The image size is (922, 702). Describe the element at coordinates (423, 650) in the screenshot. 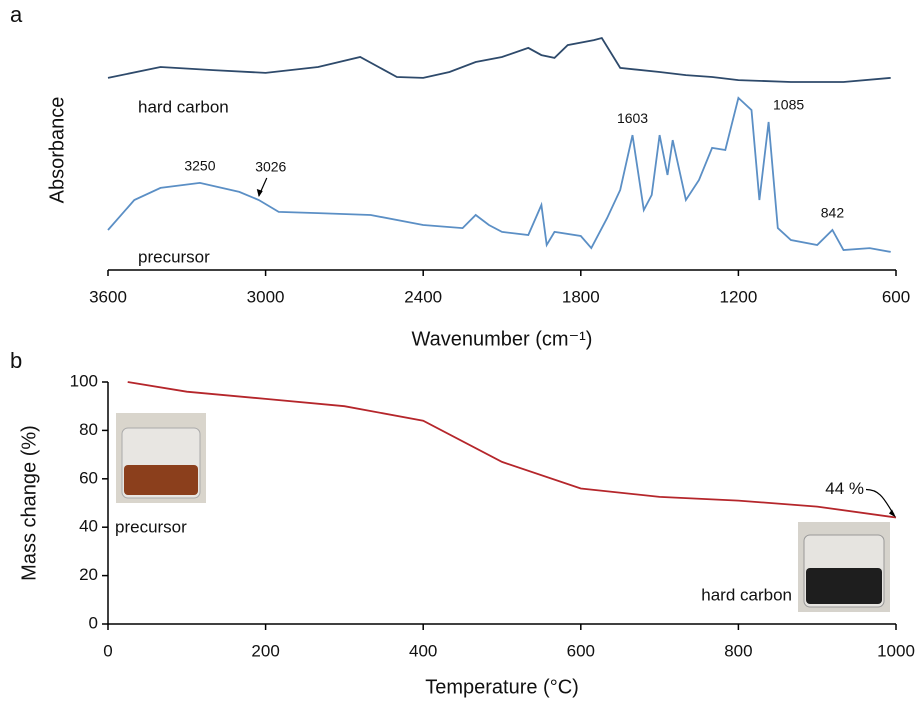

I see `x-tick-label: 400` at that location.